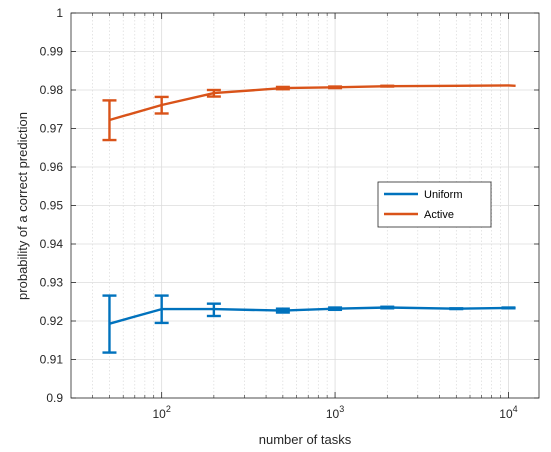 This screenshot has height=452, width=551. Describe the element at coordinates (161, 412) in the screenshot. I see `x-tick-label: 10²` at that location.